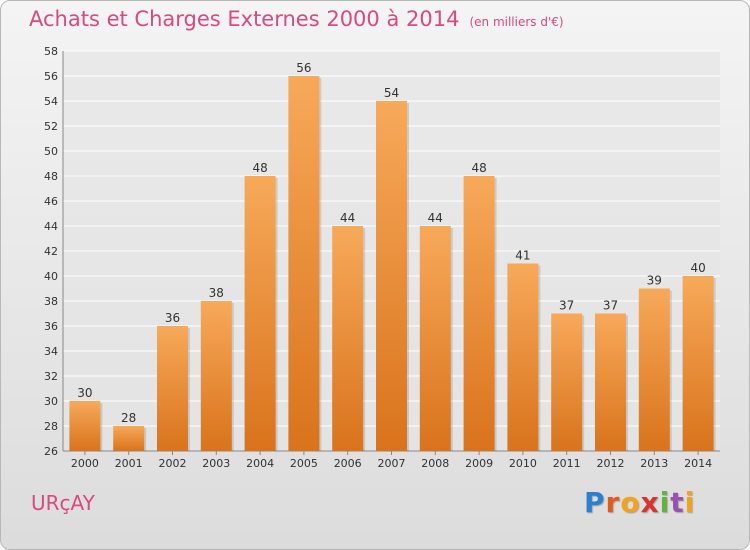  I want to click on x-tick-label: 2000, so click(85, 463).